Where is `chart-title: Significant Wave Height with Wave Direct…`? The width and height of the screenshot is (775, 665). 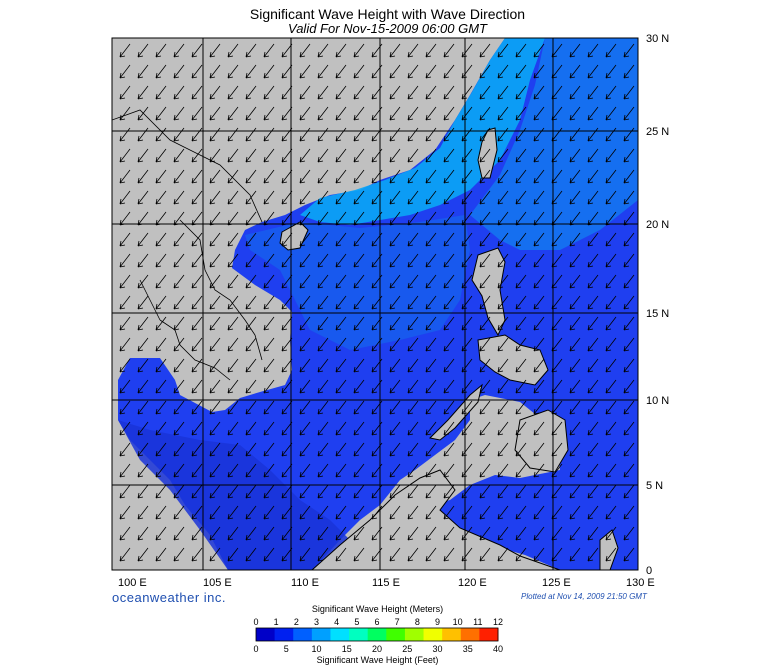
chart-title: Significant Wave Height with Wave Direct… is located at coordinates (387, 14).